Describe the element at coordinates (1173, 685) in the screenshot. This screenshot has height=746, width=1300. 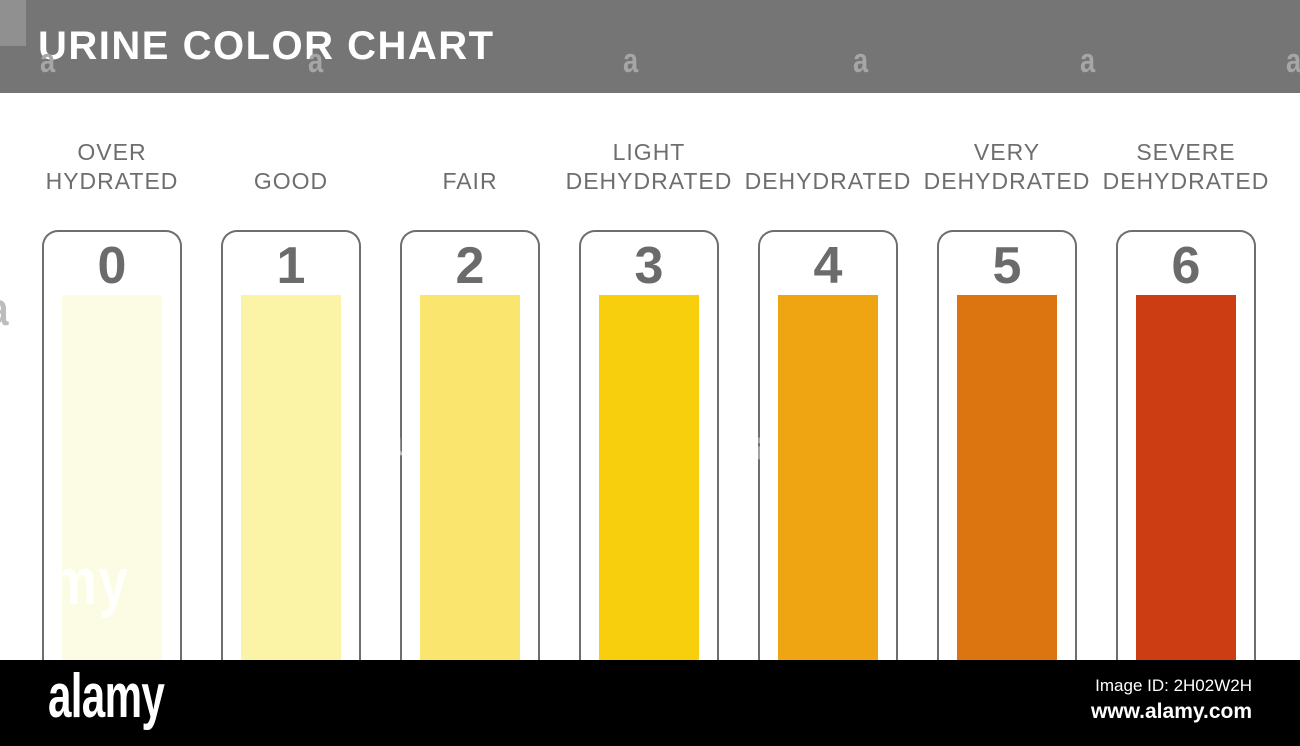
I see `image-id-text: Image ID: 2H02W2H` at that location.